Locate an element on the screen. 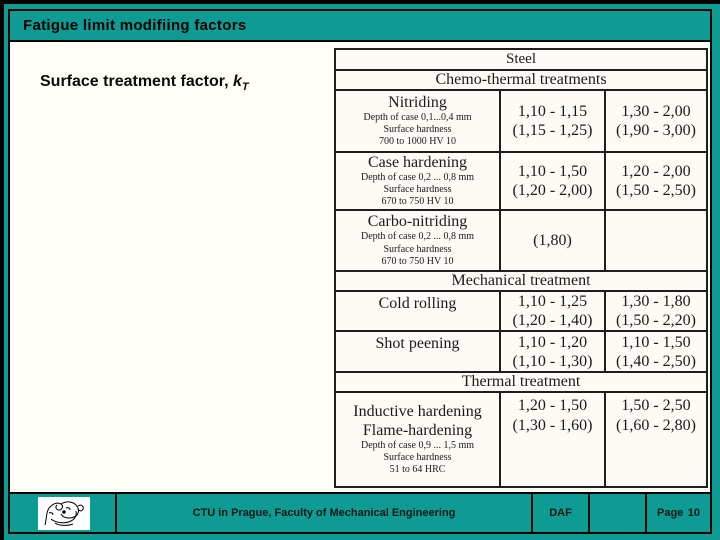 Image resolution: width=720 pixels, height=540 pixels. factor-cell: 1,10 - 1,20 (1,10 - 1,30) is located at coordinates (552, 352).